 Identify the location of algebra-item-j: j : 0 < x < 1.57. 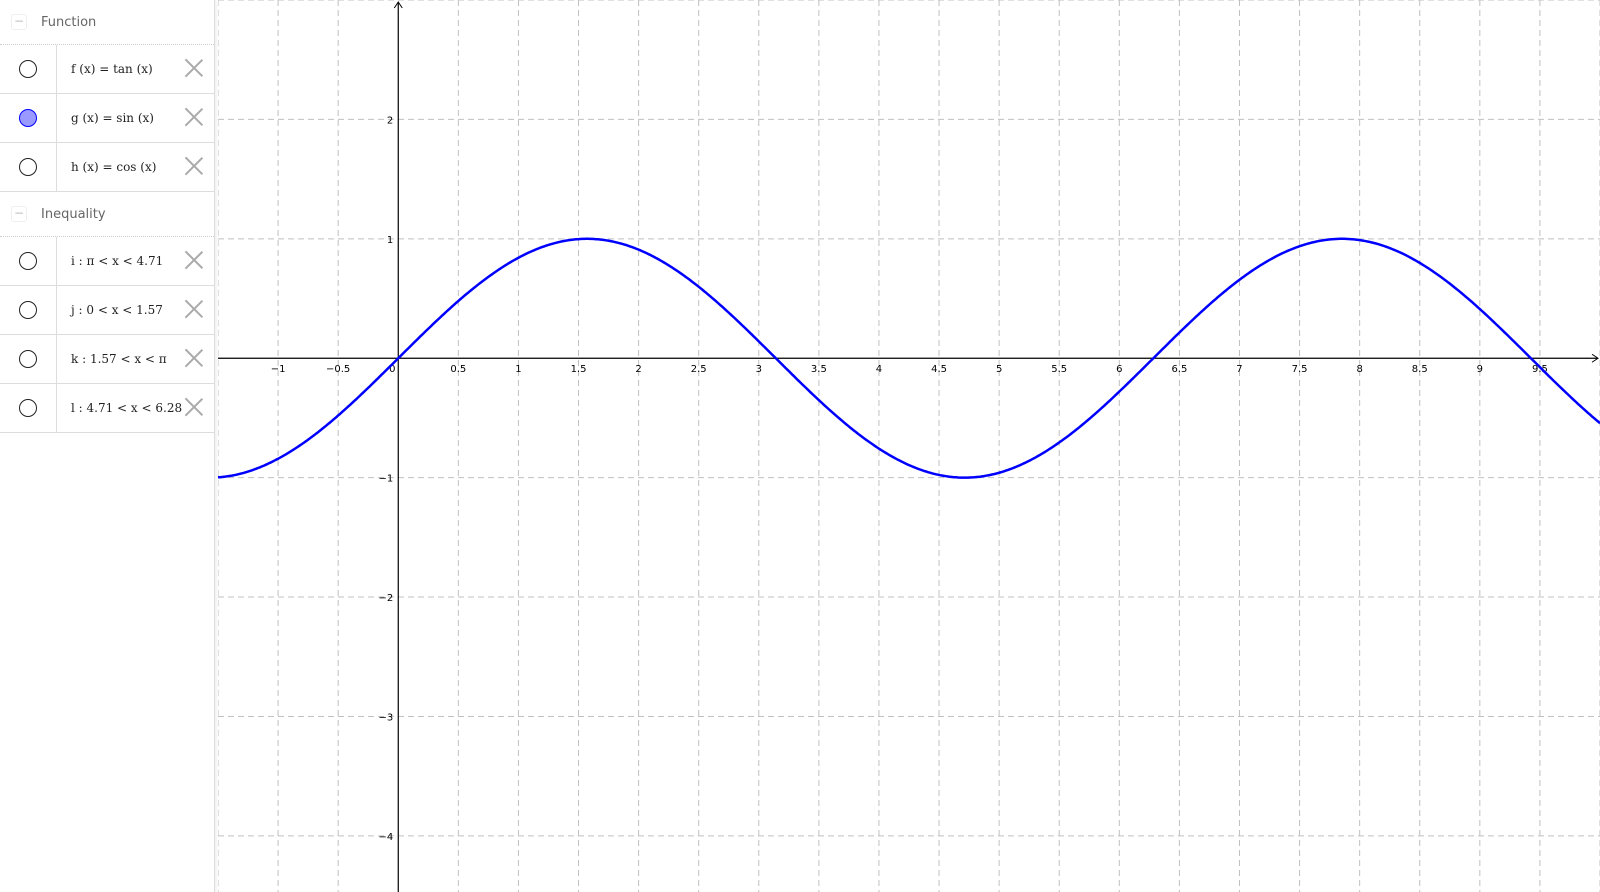
(107, 310).